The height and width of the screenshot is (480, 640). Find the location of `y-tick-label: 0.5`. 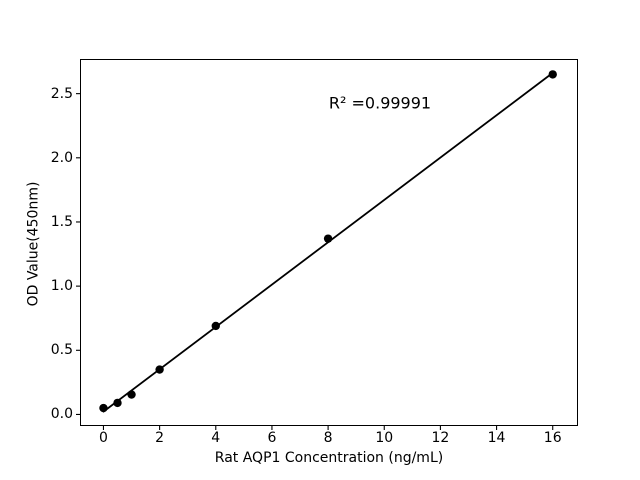

y-tick-label: 0.5 is located at coordinates (61, 350).